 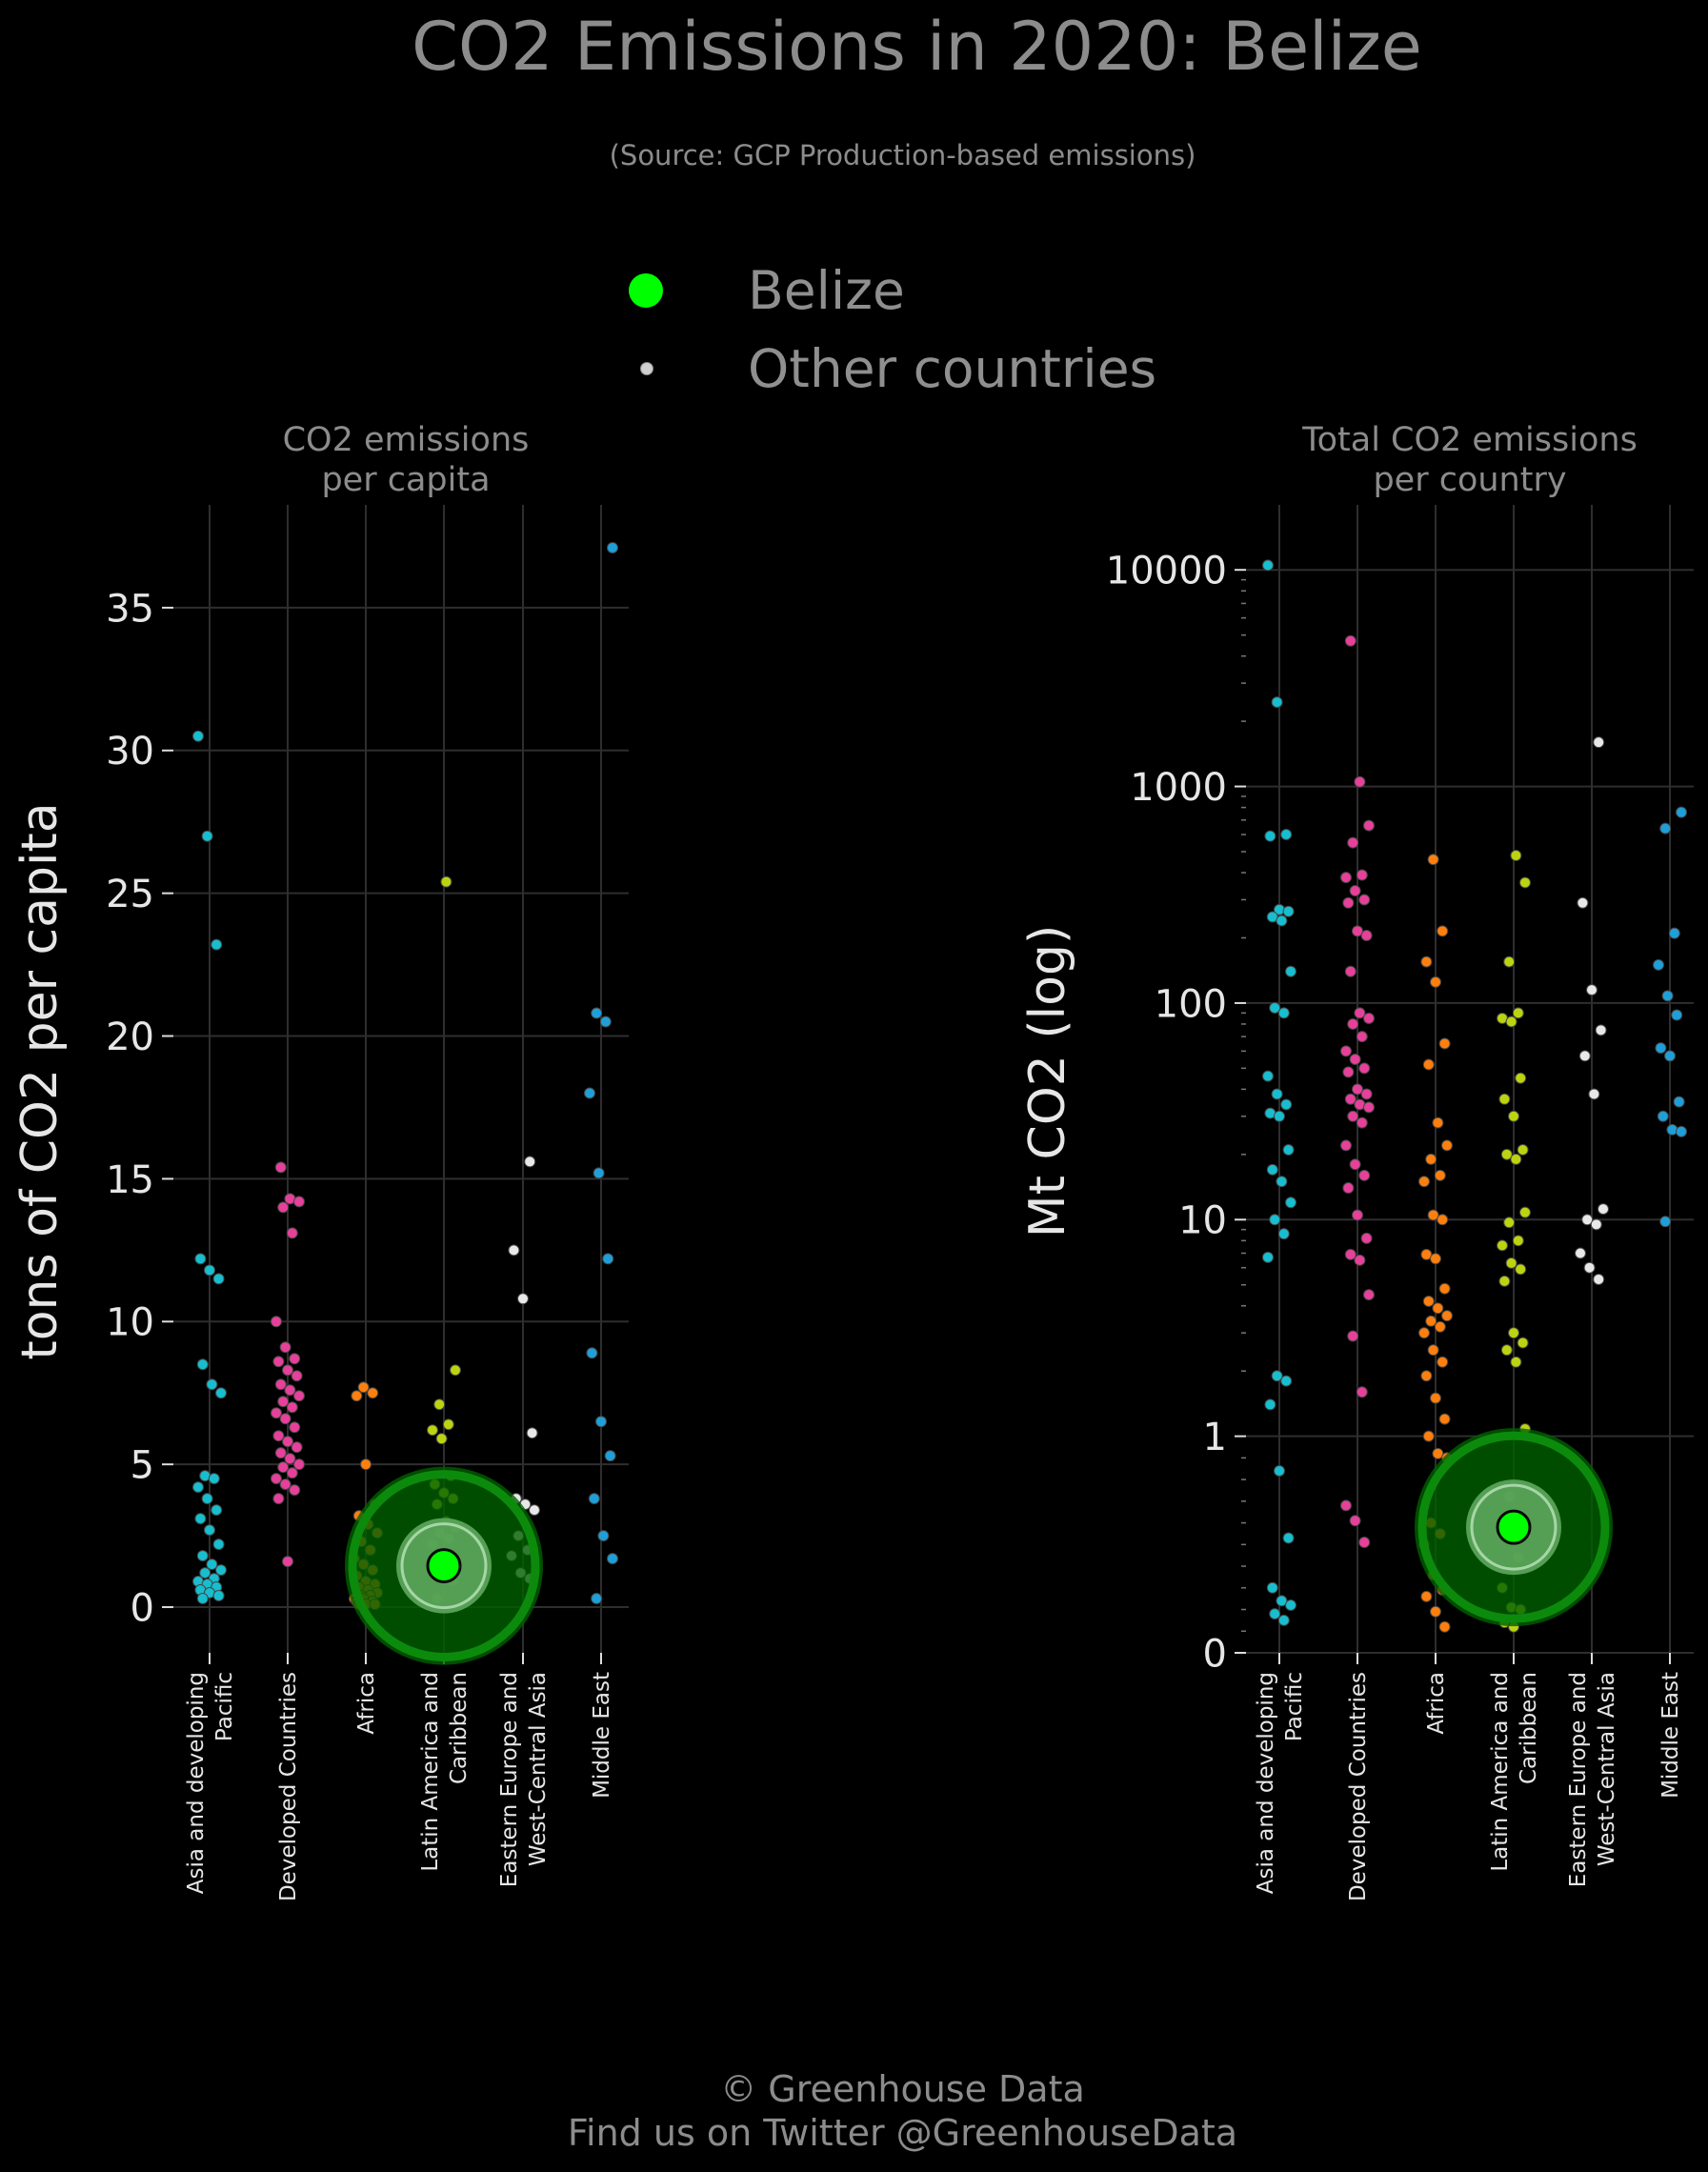 What do you see at coordinates (142, 1466) in the screenshot?
I see `y-tick-label: 5` at bounding box center [142, 1466].